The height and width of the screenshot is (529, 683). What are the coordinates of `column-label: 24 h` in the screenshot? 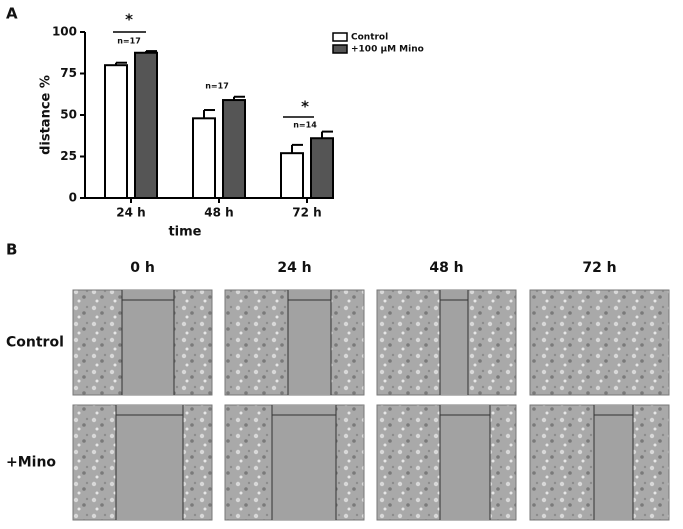 It's located at (294, 268).